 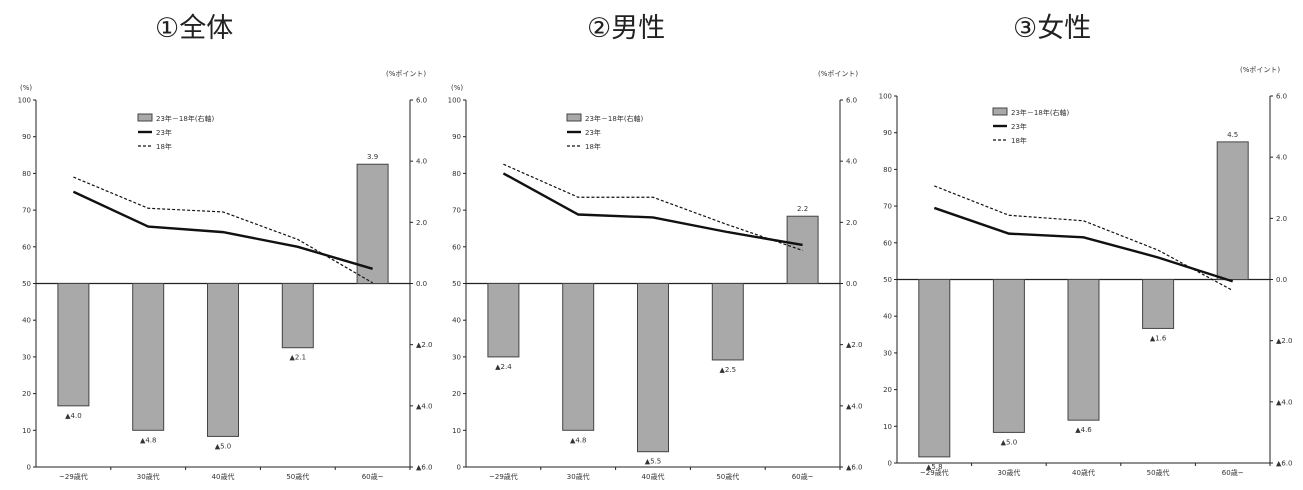 I want to click on chart1-line-current-year, so click(x=222, y=230).